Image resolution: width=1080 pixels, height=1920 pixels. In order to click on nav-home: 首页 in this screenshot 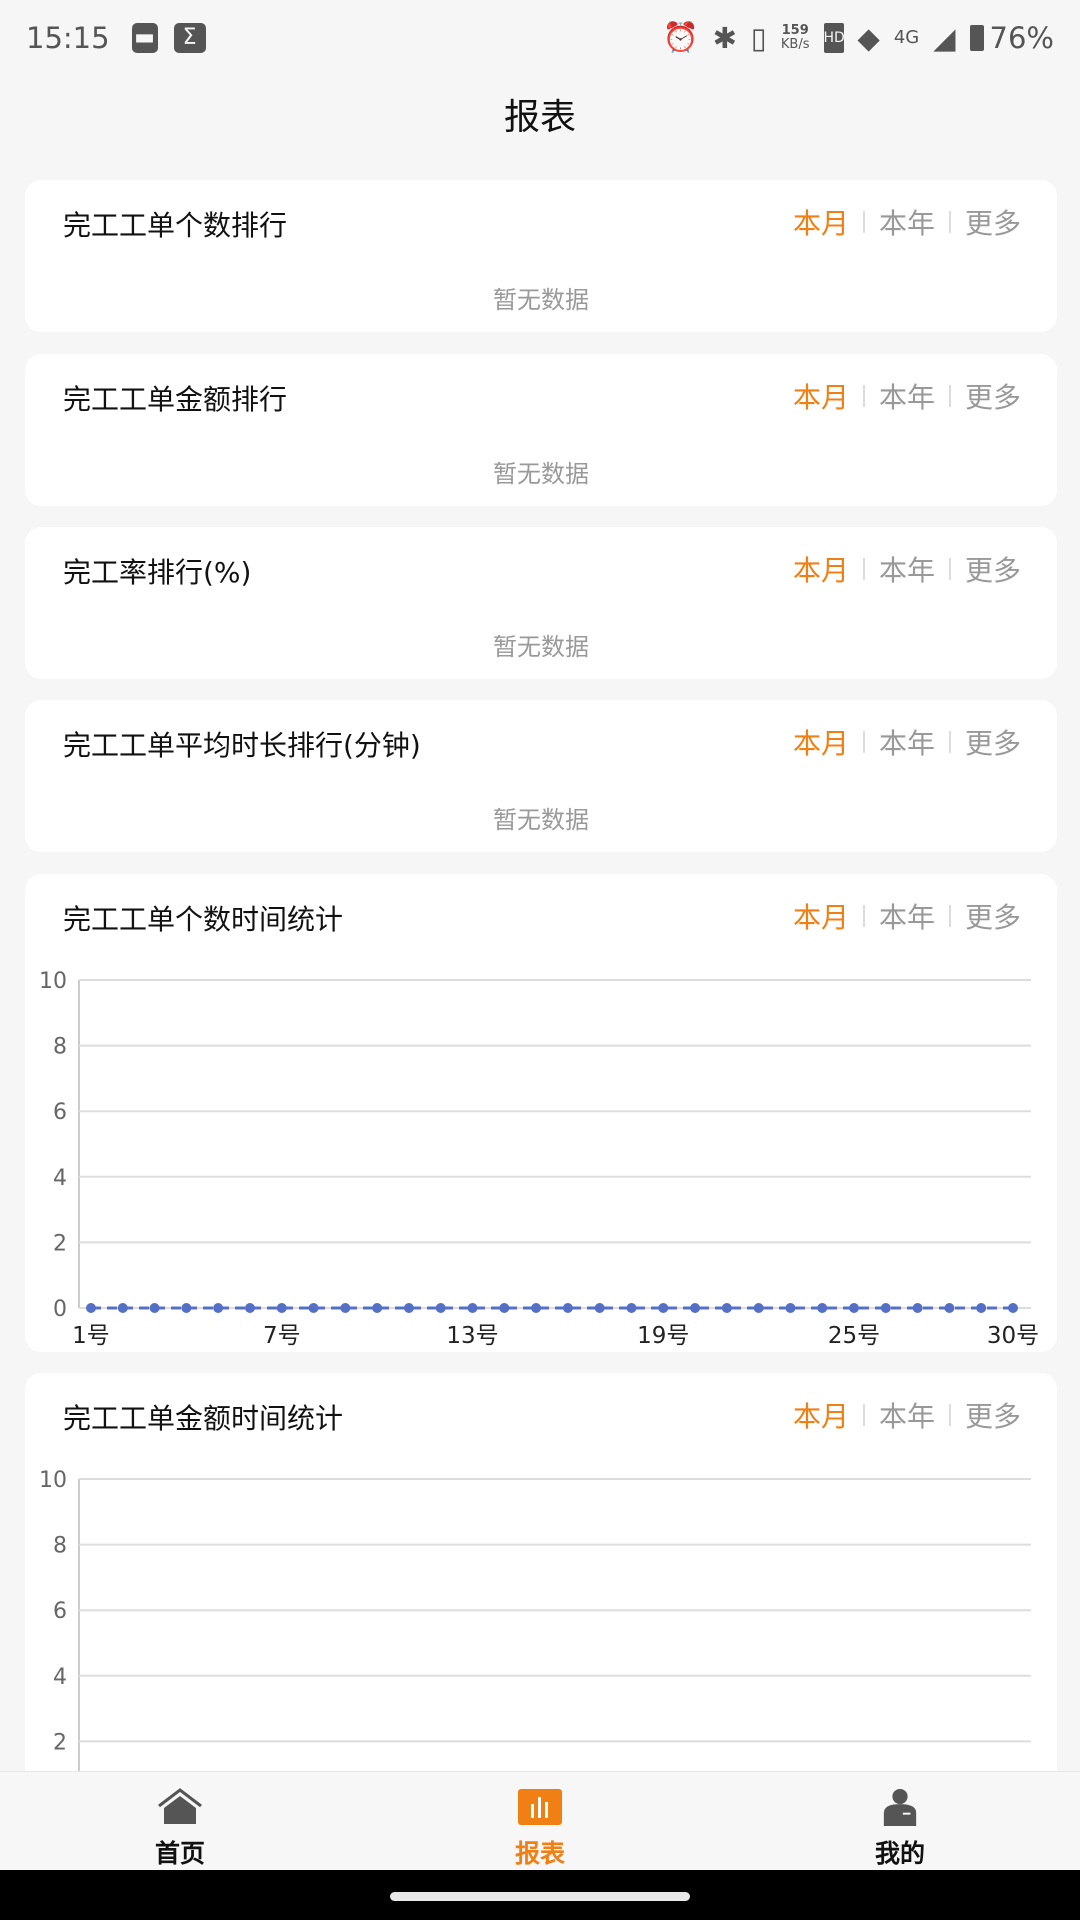, I will do `click(180, 1821)`.